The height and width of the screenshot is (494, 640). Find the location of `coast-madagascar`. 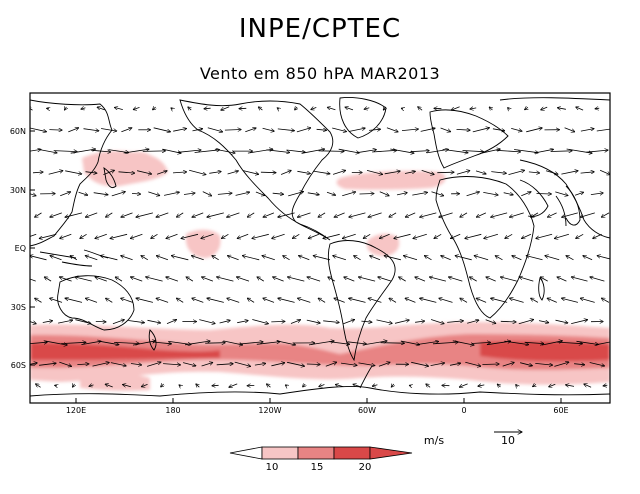

coast-madagascar is located at coordinates (541, 289).